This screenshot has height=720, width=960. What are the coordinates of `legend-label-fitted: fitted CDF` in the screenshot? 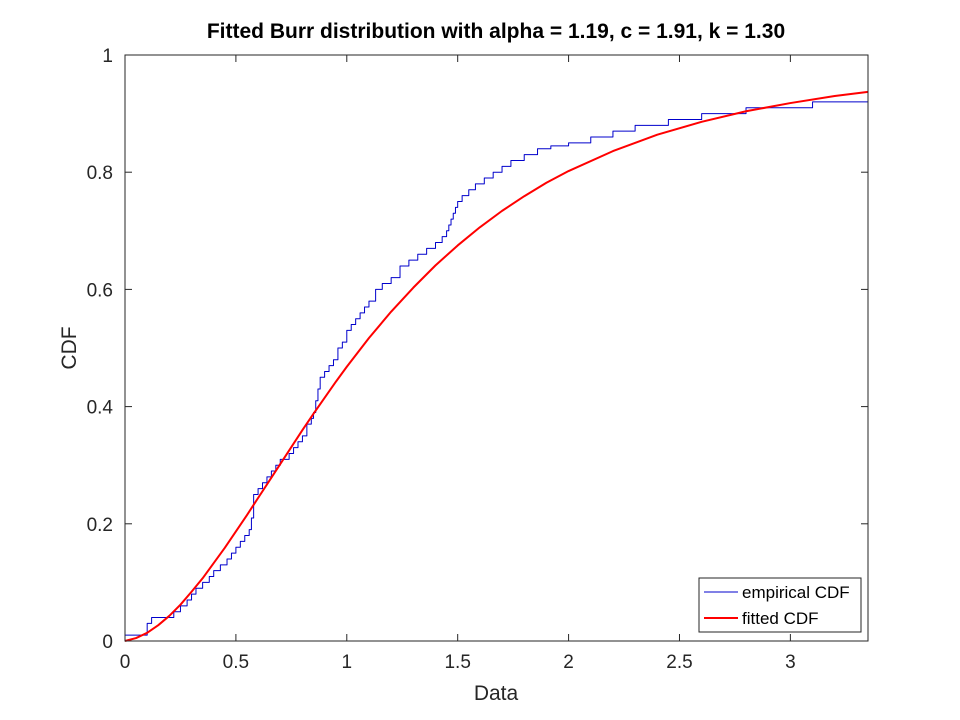 It's located at (780, 618).